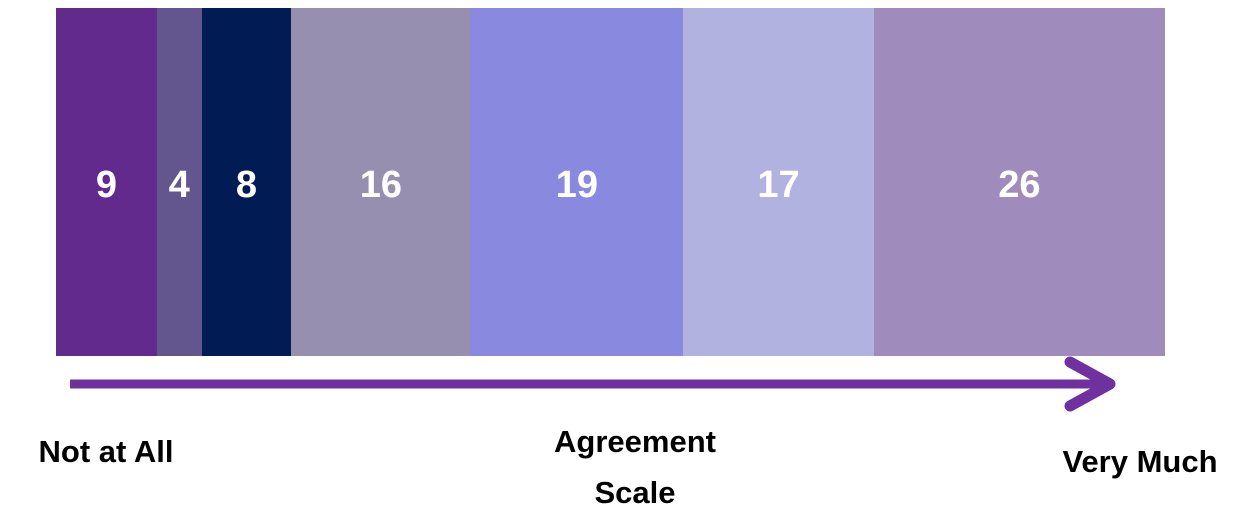 The image size is (1253, 514). I want to click on end-label: Very Much, so click(1140, 461).